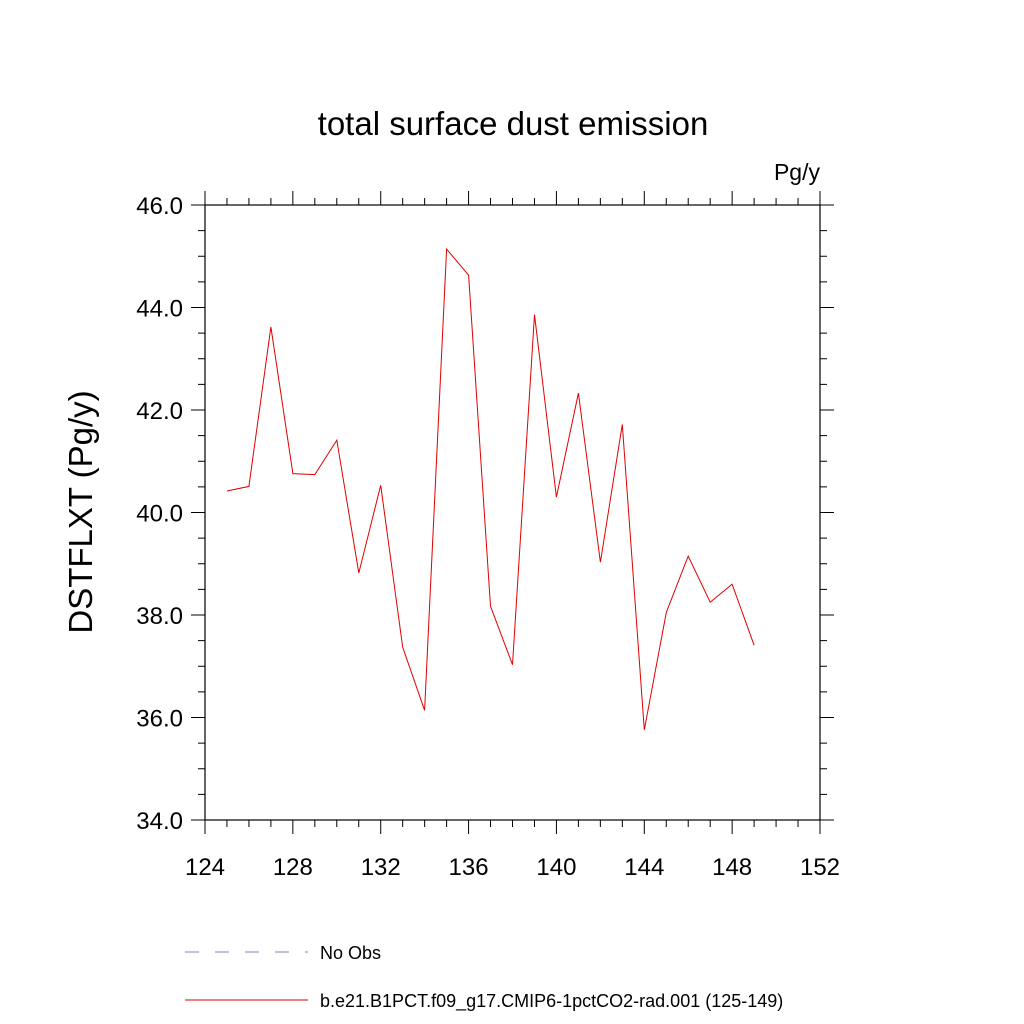 The width and height of the screenshot is (1024, 1024). What do you see at coordinates (80, 511) in the screenshot?
I see `y-axis-label: DSTFLXT (Pg/y)` at bounding box center [80, 511].